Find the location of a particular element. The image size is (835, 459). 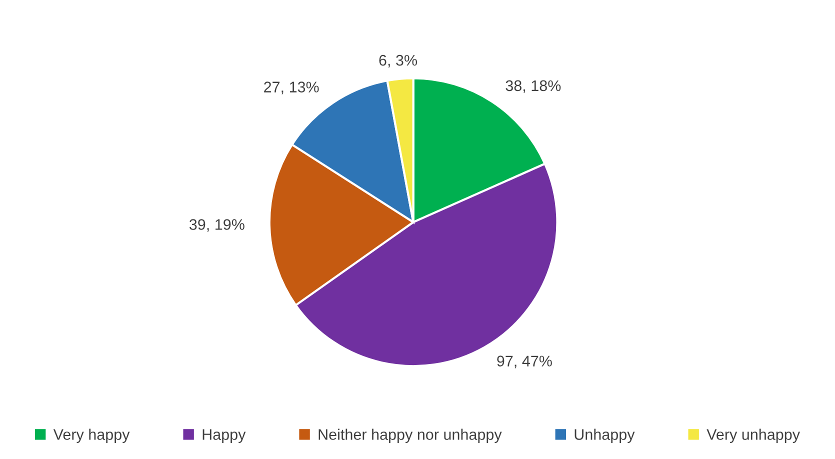

data-label: 6, 3% is located at coordinates (398, 61).